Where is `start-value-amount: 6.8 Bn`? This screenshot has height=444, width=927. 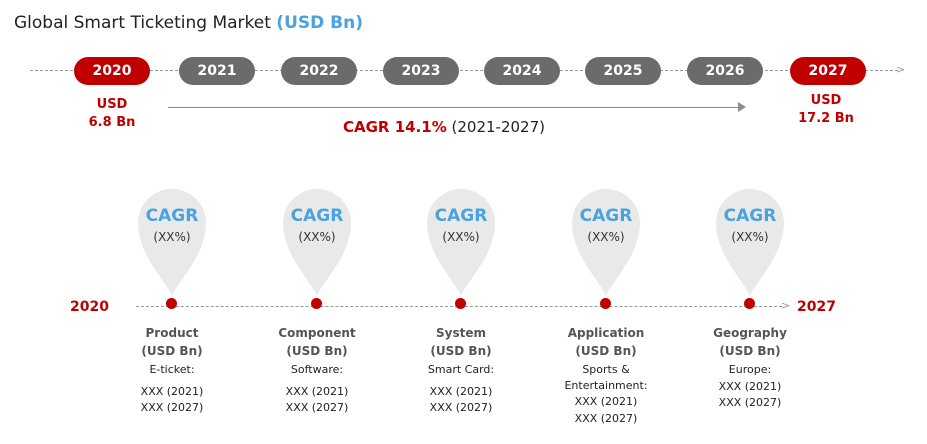
start-value-amount: 6.8 Bn is located at coordinates (112, 122).